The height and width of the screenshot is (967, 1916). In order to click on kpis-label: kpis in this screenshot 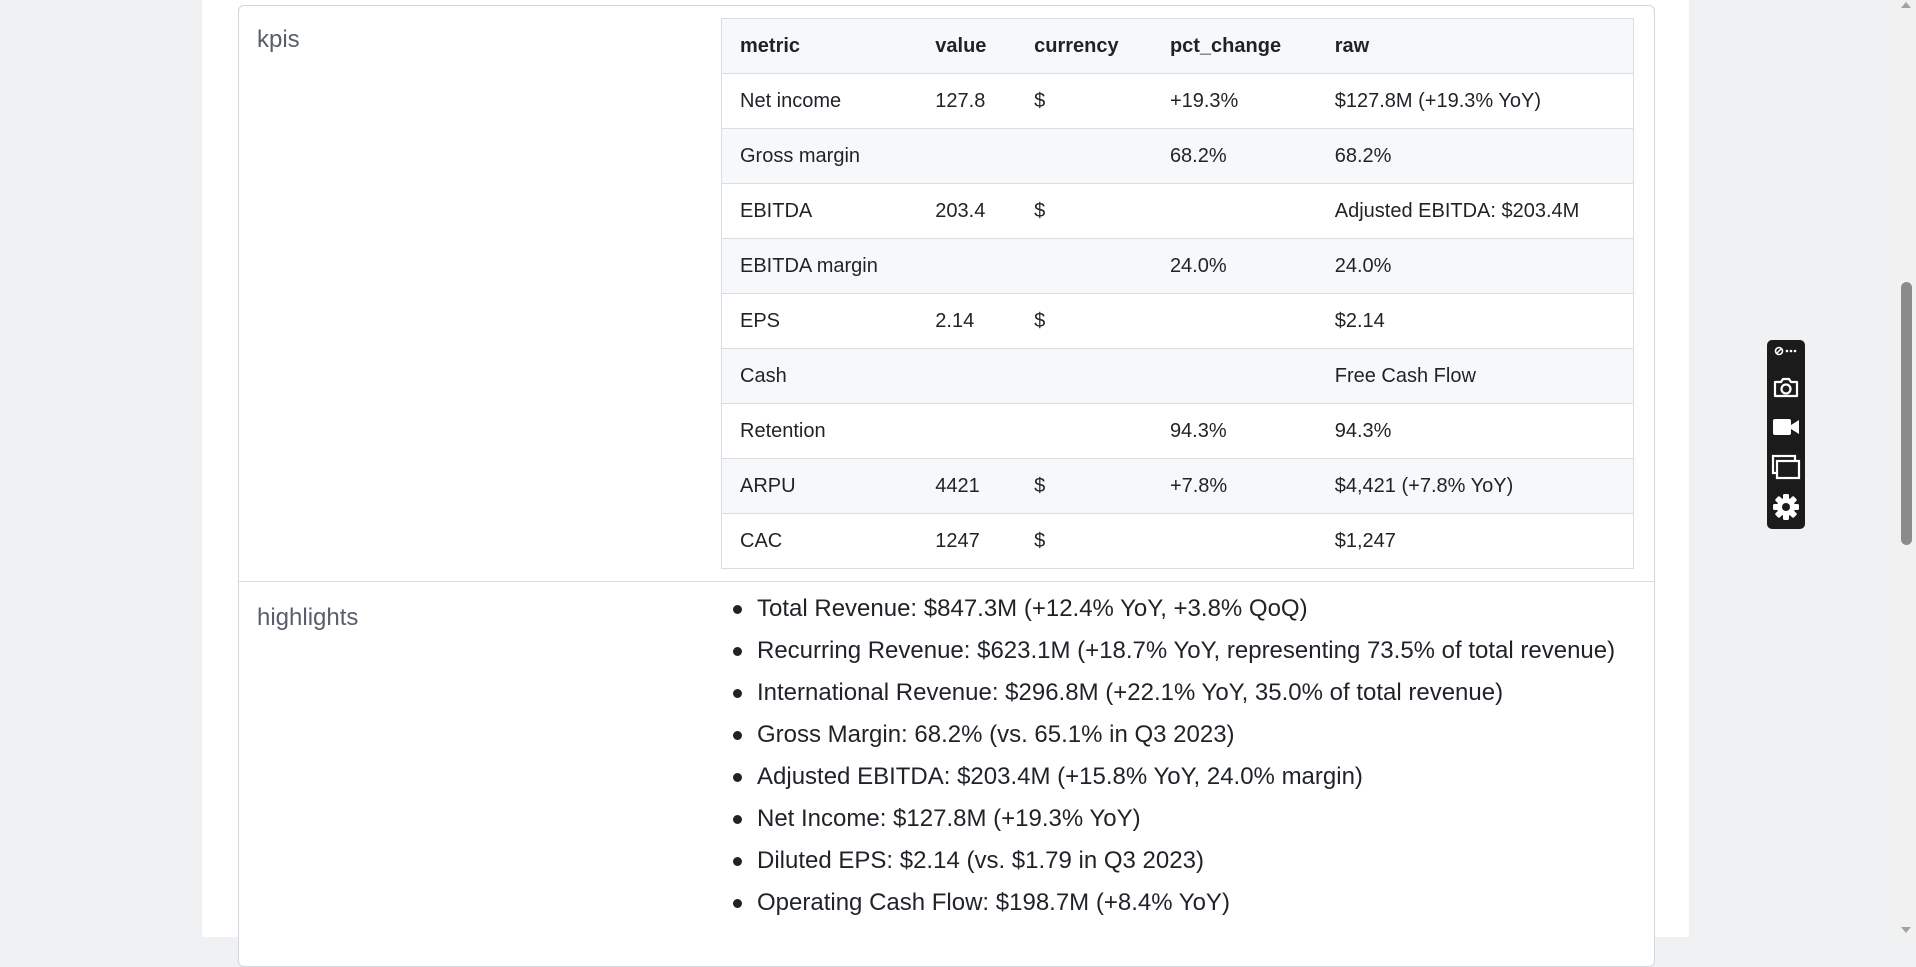, I will do `click(278, 39)`.